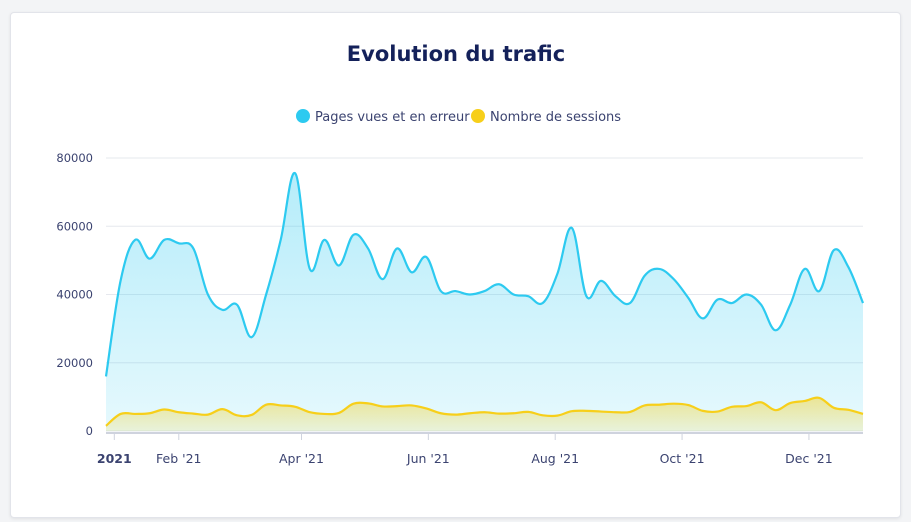 The height and width of the screenshot is (522, 911). I want to click on legend-item-sessions: Nombre de sessions, so click(546, 117).